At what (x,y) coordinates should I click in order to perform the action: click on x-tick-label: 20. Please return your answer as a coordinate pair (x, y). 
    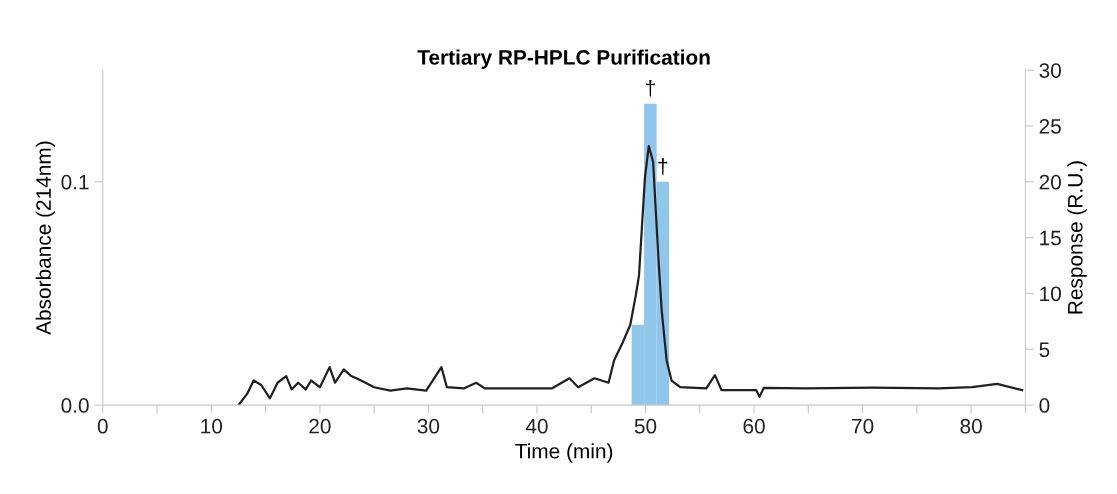
    Looking at the image, I should click on (320, 426).